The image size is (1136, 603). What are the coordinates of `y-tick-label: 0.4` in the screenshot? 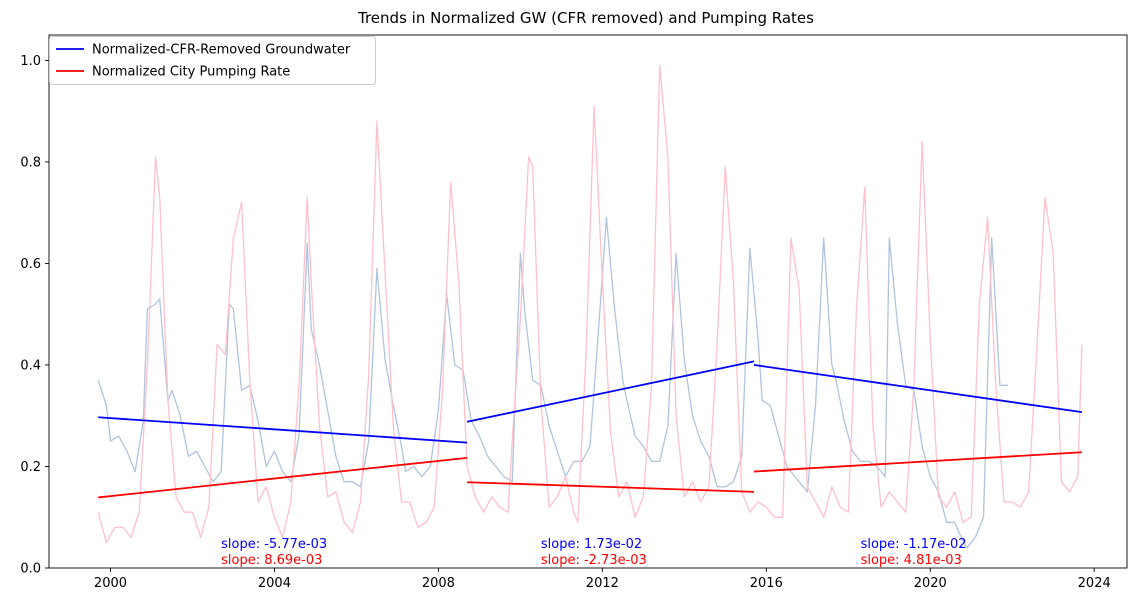 It's located at (30, 365).